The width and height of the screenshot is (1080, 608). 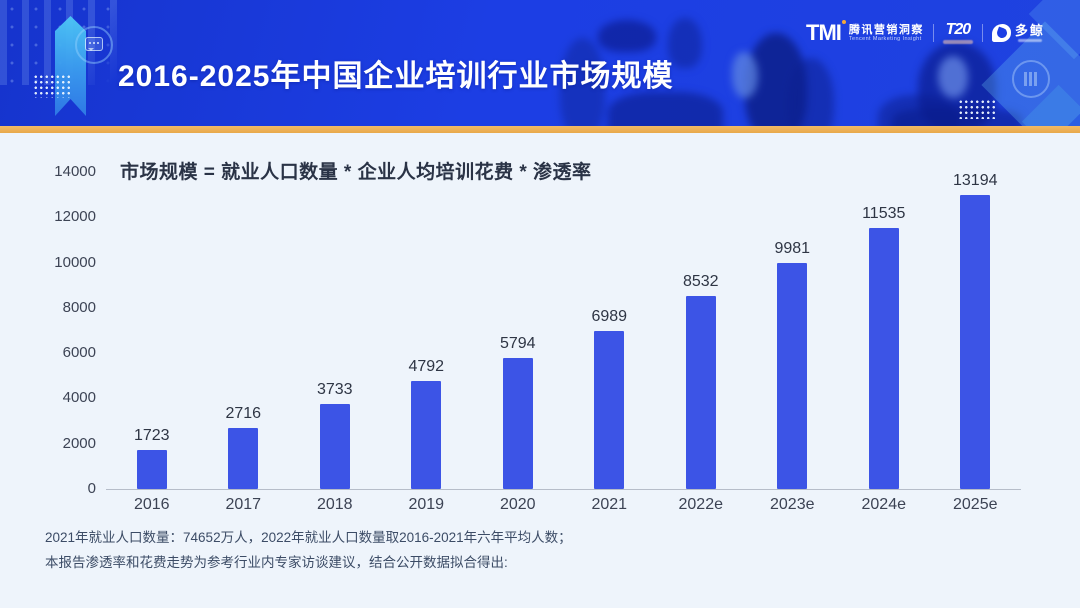 What do you see at coordinates (1001, 33) in the screenshot?
I see `whale-icon` at bounding box center [1001, 33].